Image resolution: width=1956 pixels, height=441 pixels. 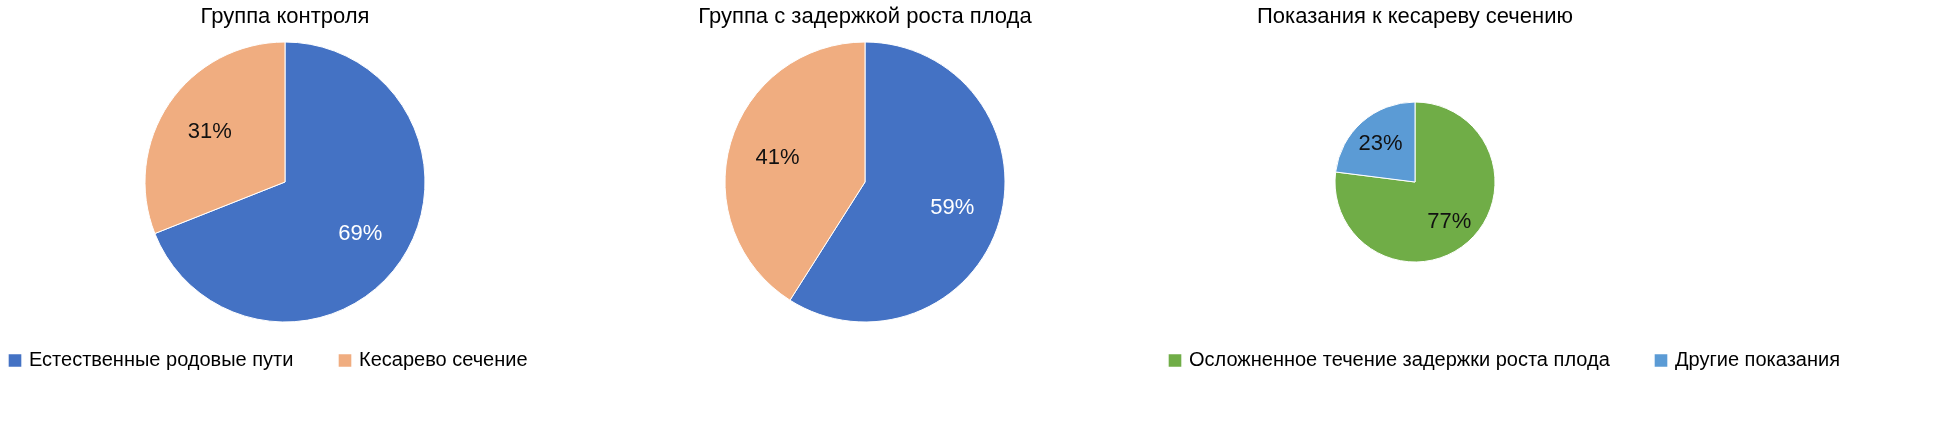 I want to click on data-label: 69%, so click(x=360, y=233).